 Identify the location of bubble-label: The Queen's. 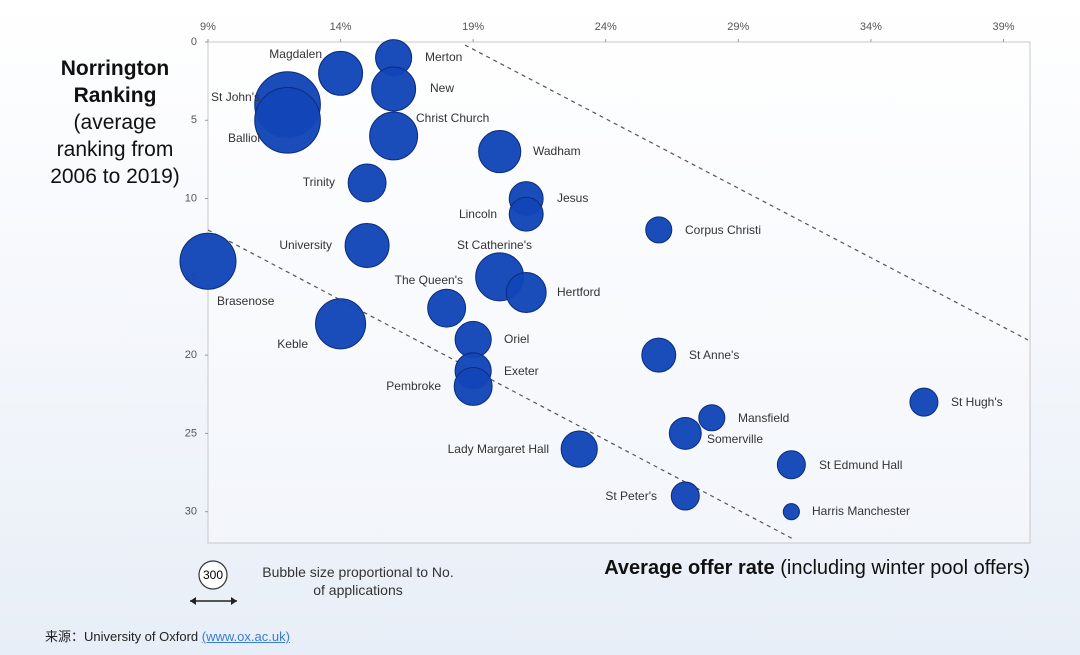
(429, 280).